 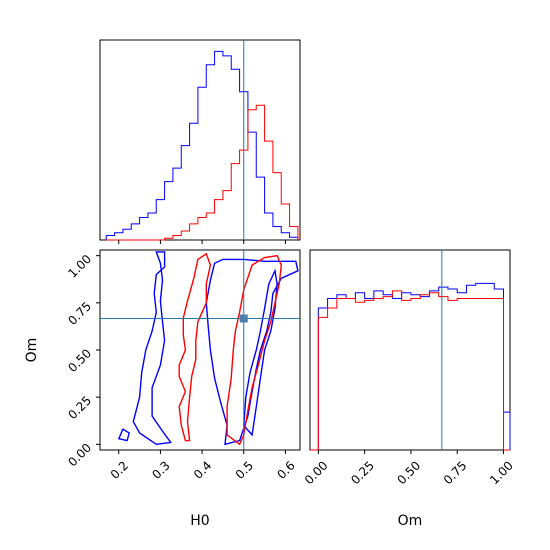 I want to click on y-axis-label-om: Om, so click(x=32, y=350).